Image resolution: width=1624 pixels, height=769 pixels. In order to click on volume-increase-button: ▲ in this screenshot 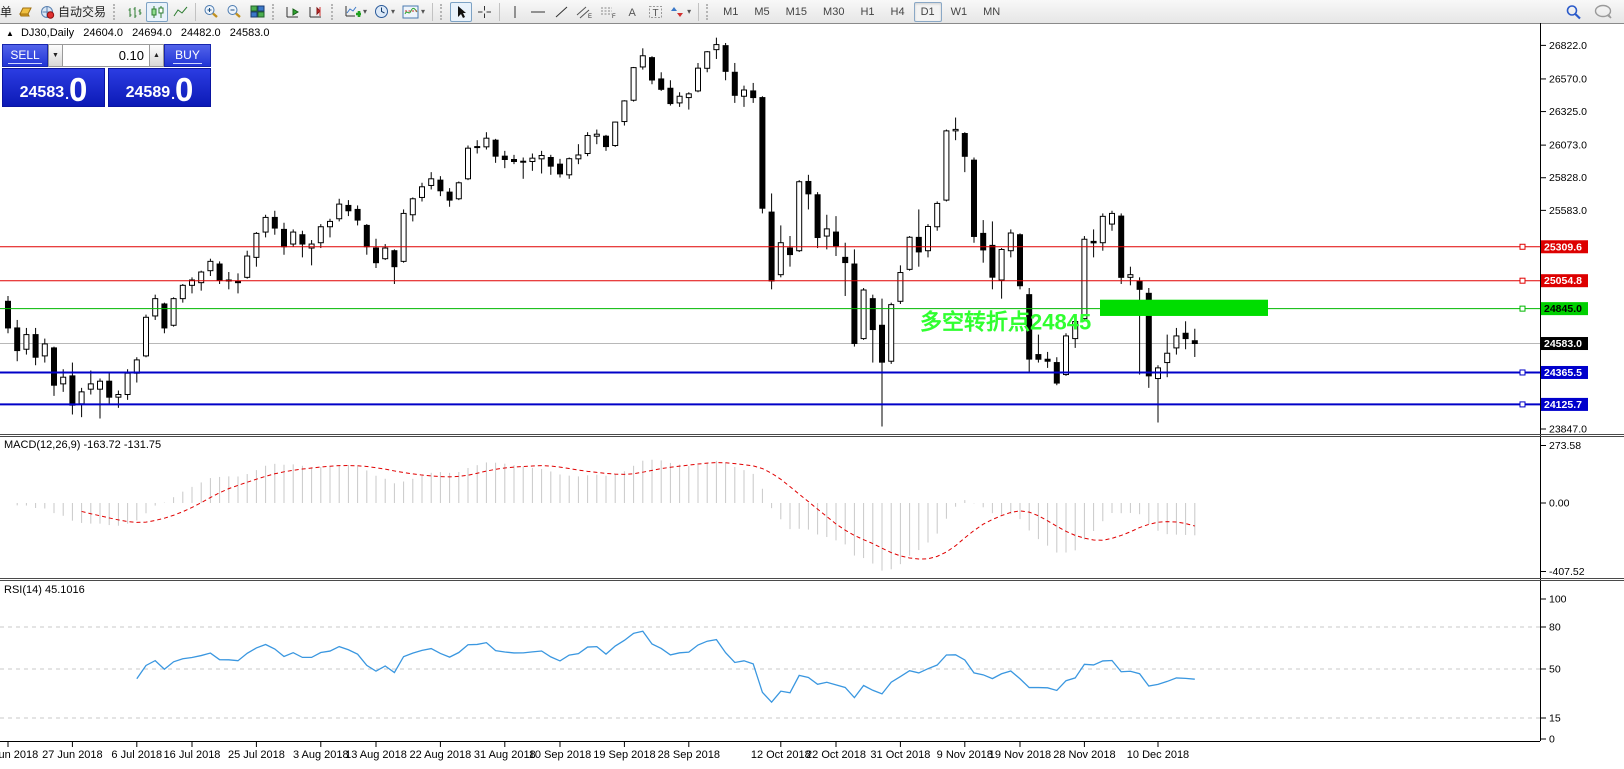, I will do `click(156, 55)`.